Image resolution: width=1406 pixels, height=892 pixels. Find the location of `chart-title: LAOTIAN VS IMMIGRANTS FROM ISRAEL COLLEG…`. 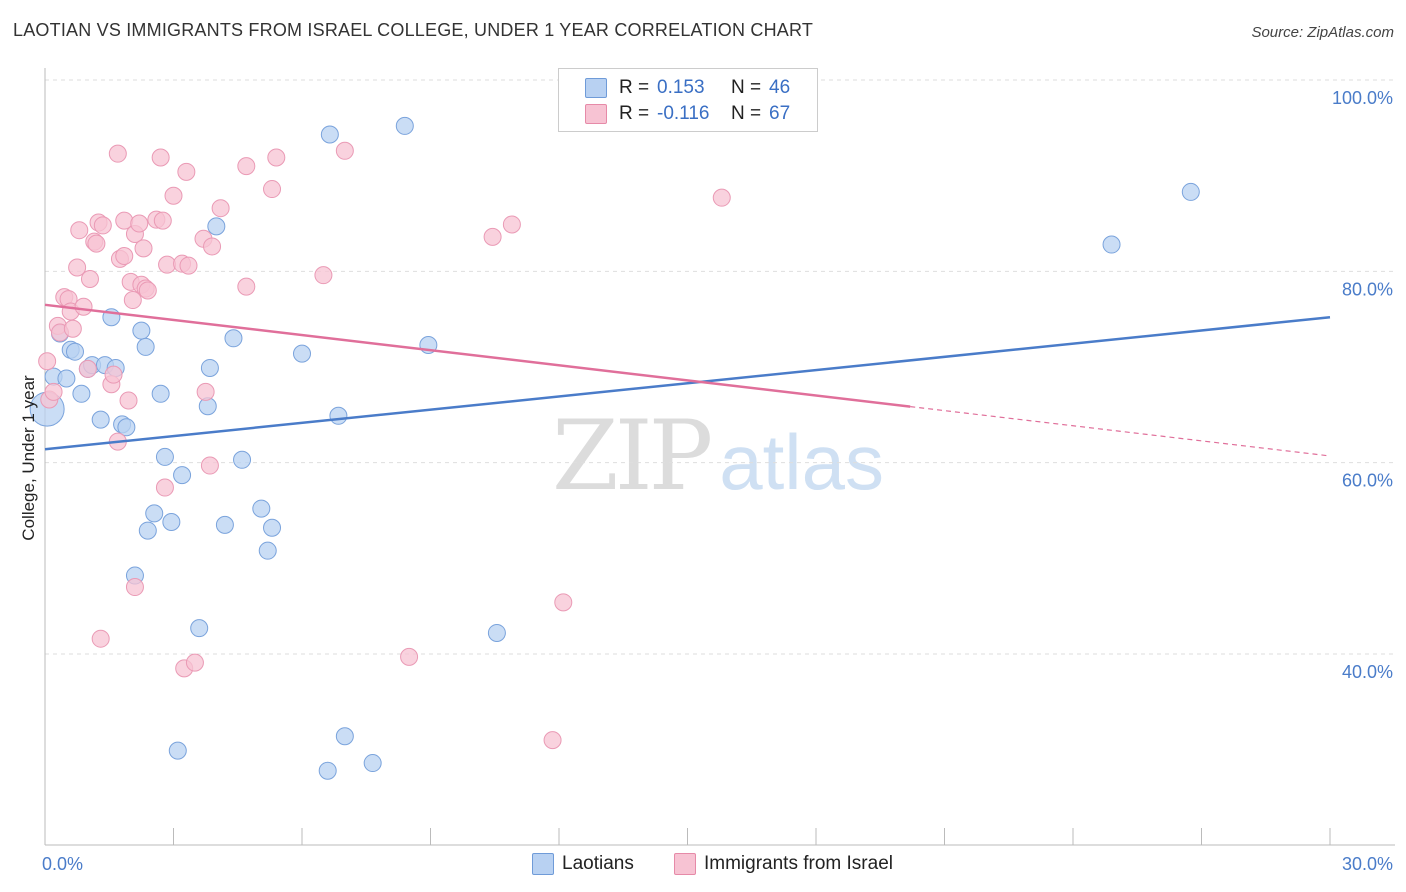

chart-title: LAOTIAN VS IMMIGRANTS FROM ISRAEL COLLEG… is located at coordinates (413, 30).